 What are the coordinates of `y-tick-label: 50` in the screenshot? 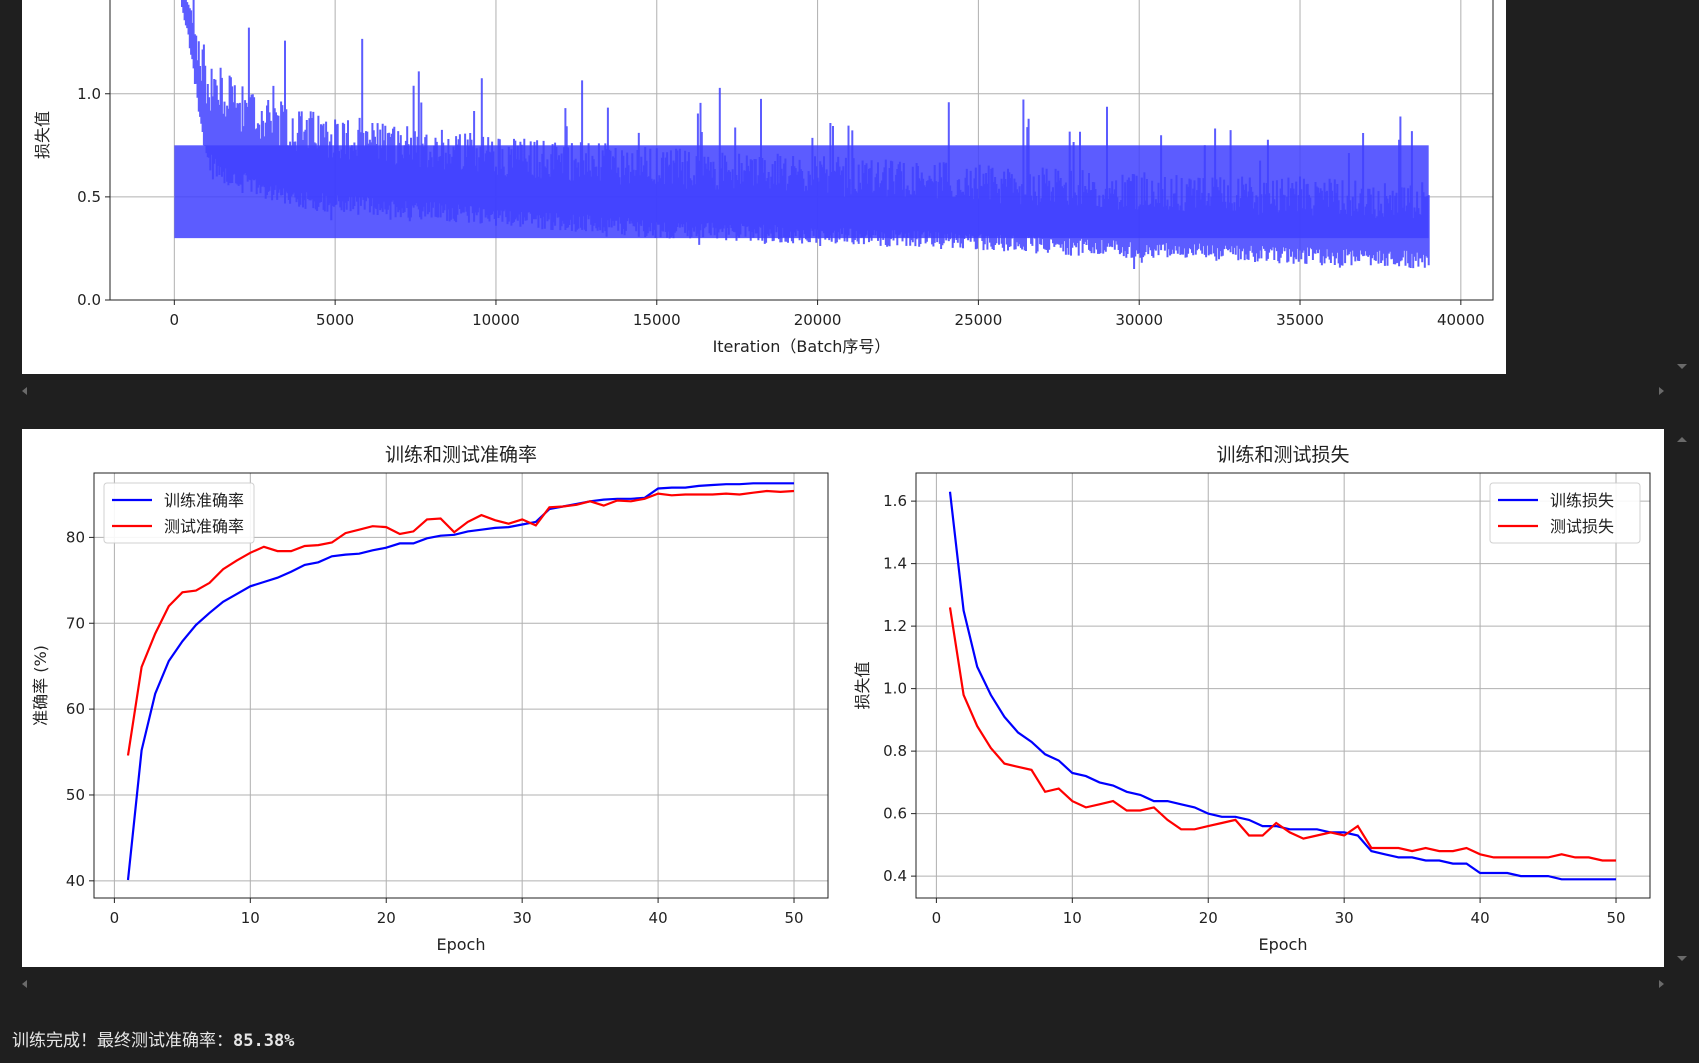 It's located at (75, 795).